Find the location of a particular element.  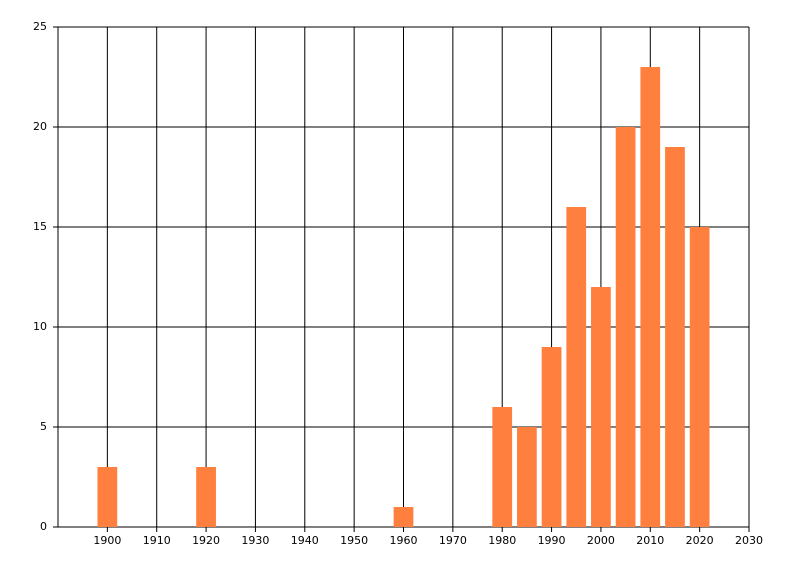

y-tick-label: 10 is located at coordinates (40, 326).